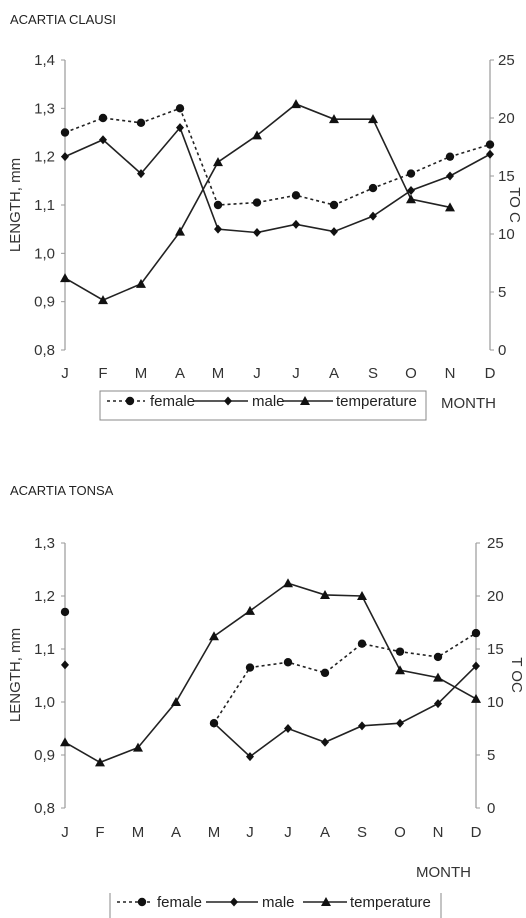  What do you see at coordinates (44, 808) in the screenshot?
I see `y-tick-label: 0,8` at bounding box center [44, 808].